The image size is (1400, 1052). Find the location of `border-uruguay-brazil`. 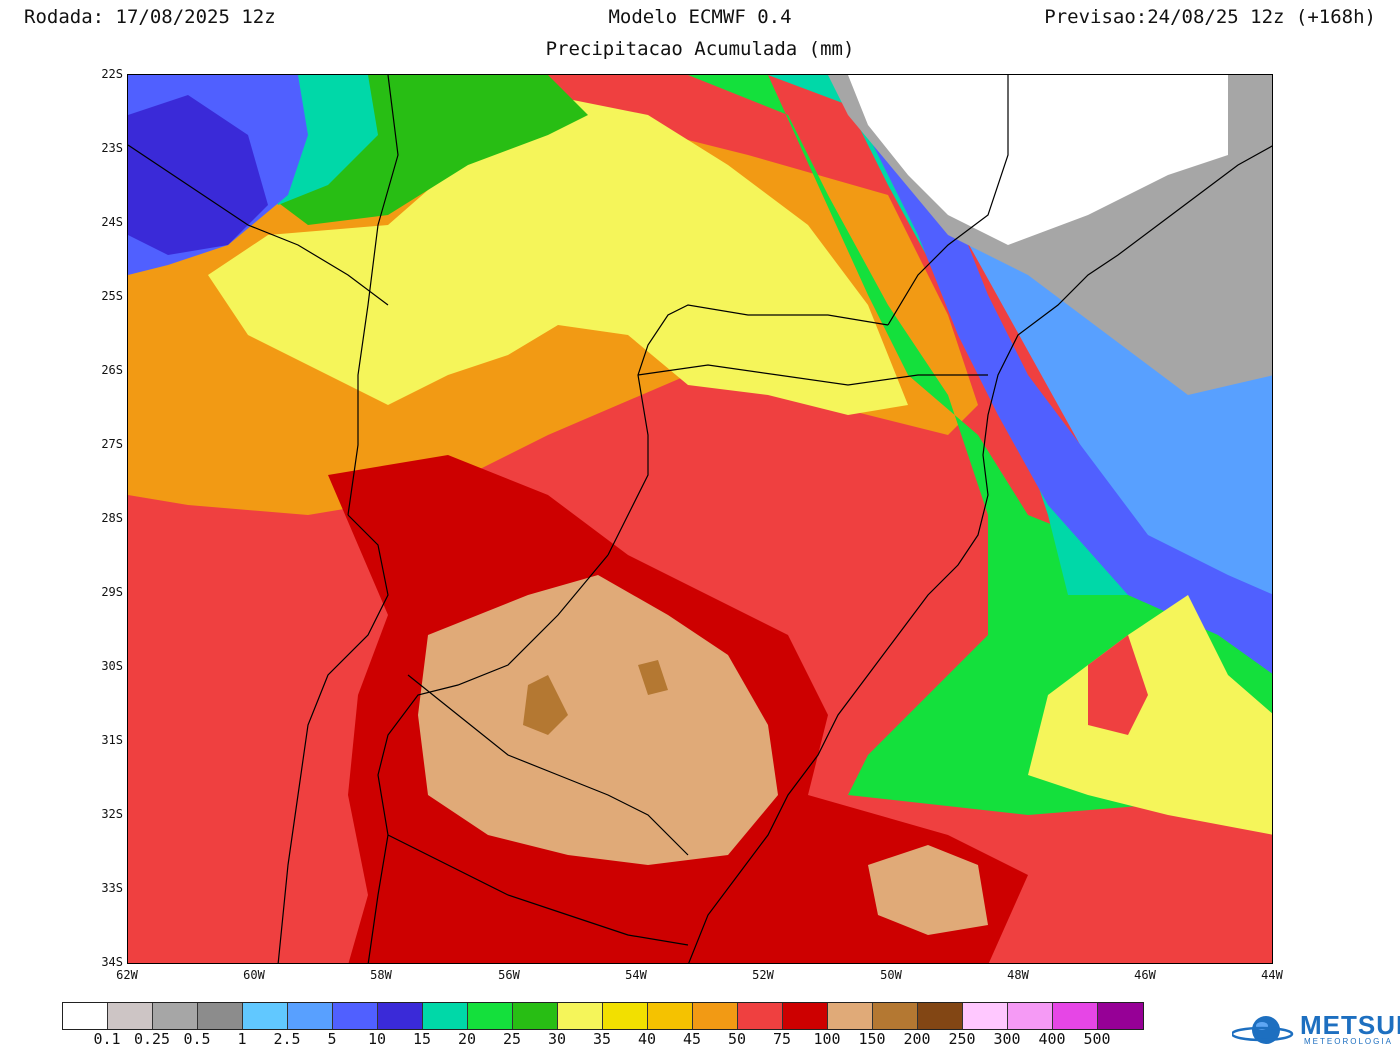

border-uruguay-brazil is located at coordinates (488, 758).